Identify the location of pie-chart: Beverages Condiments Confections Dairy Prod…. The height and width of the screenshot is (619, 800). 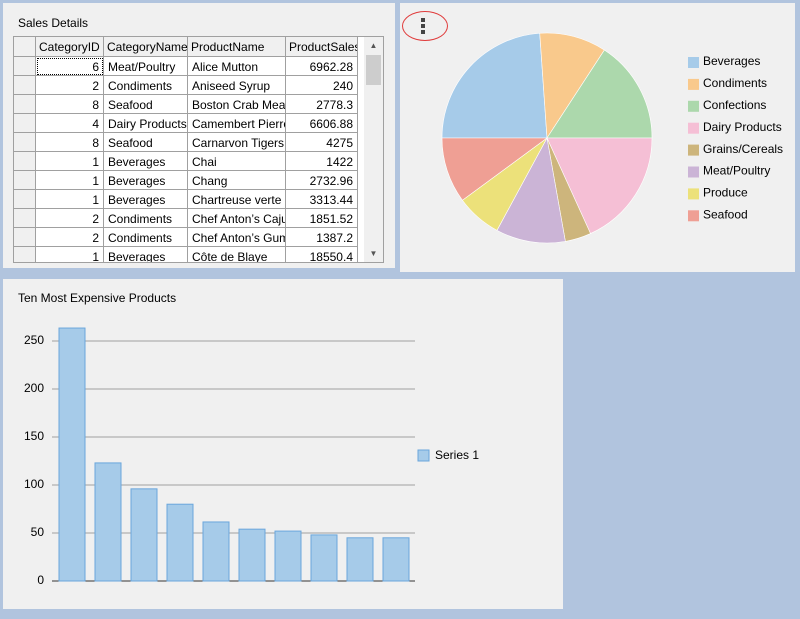
(612, 138).